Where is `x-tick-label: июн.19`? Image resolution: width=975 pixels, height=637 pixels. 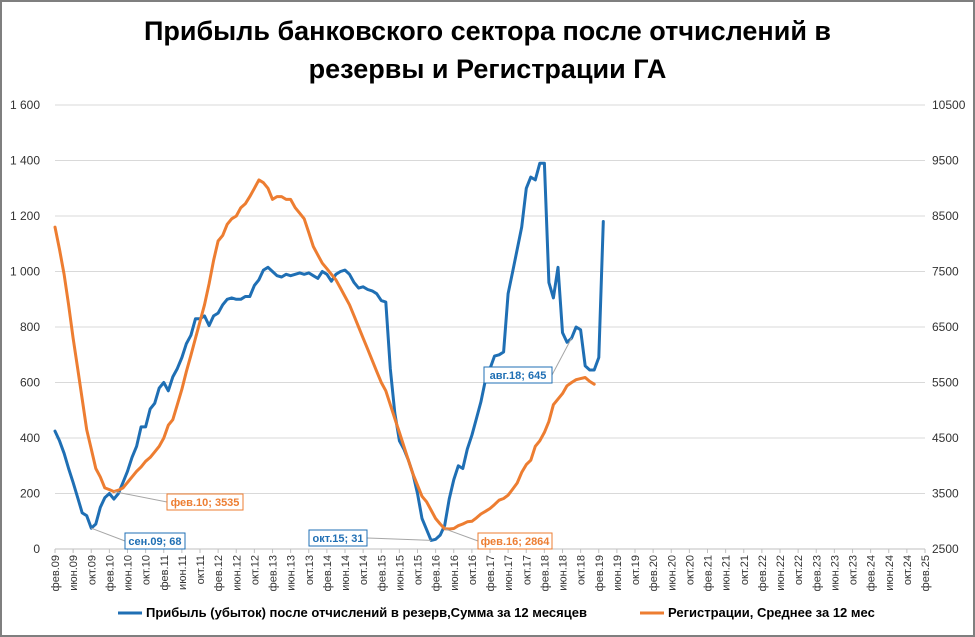
x-tick-label: июн.19 is located at coordinates (618, 573).